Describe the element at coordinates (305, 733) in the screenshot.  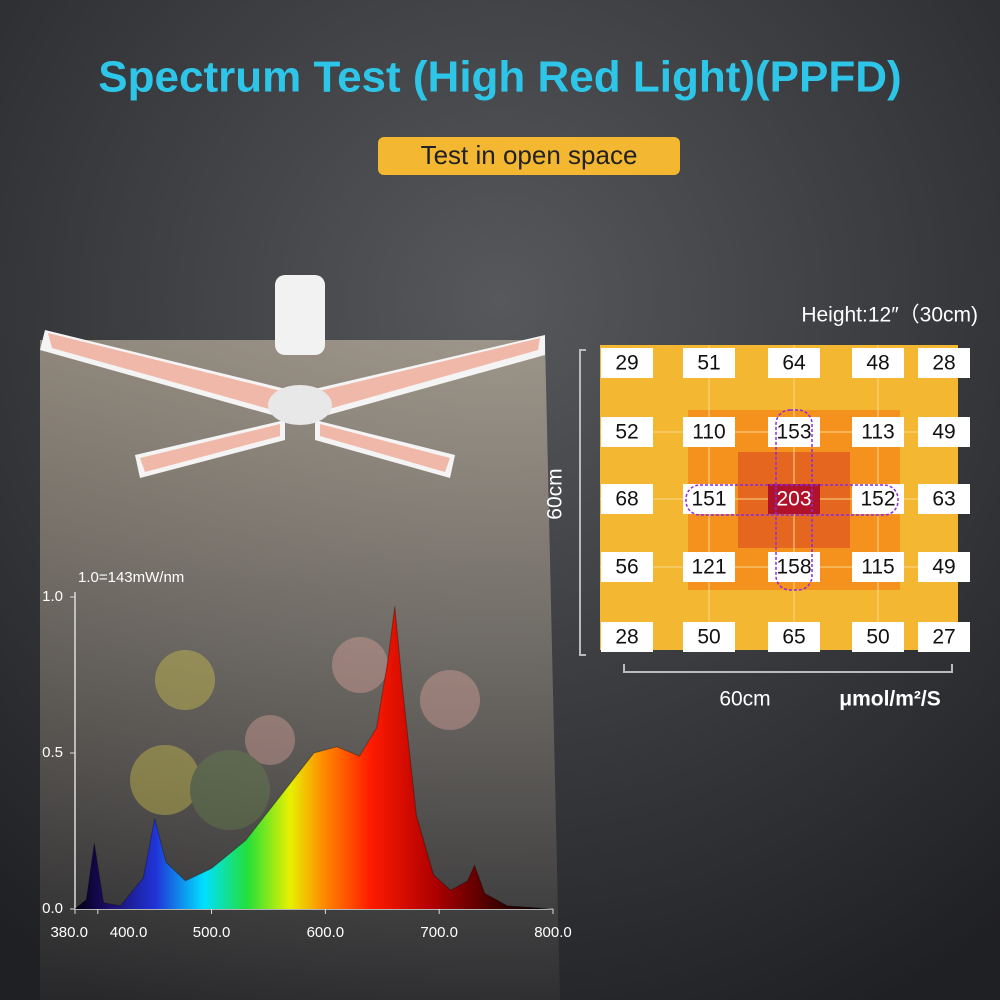
I see `flowers` at that location.